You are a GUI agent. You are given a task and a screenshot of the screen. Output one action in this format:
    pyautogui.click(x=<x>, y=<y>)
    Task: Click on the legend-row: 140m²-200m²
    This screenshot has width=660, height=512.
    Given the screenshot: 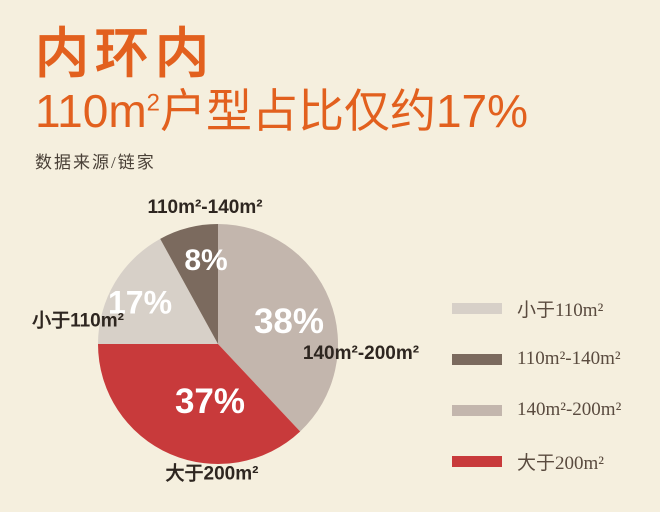 What is the action you would take?
    pyautogui.click(x=536, y=410)
    